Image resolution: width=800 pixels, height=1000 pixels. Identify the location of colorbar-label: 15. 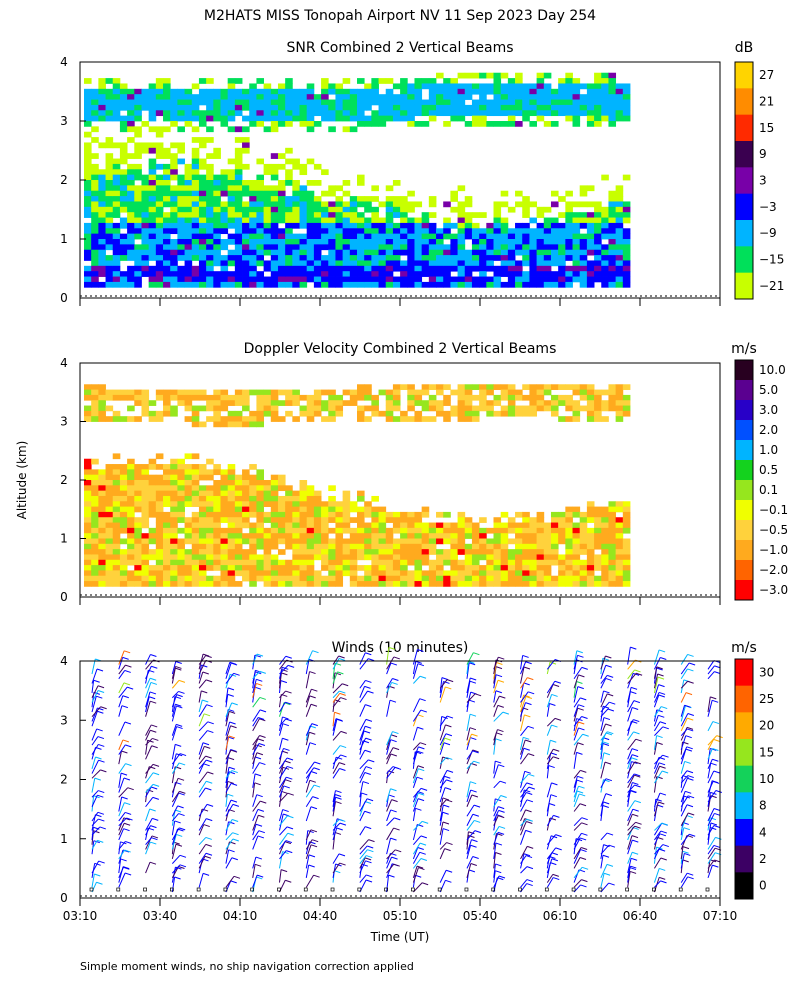
(766, 128).